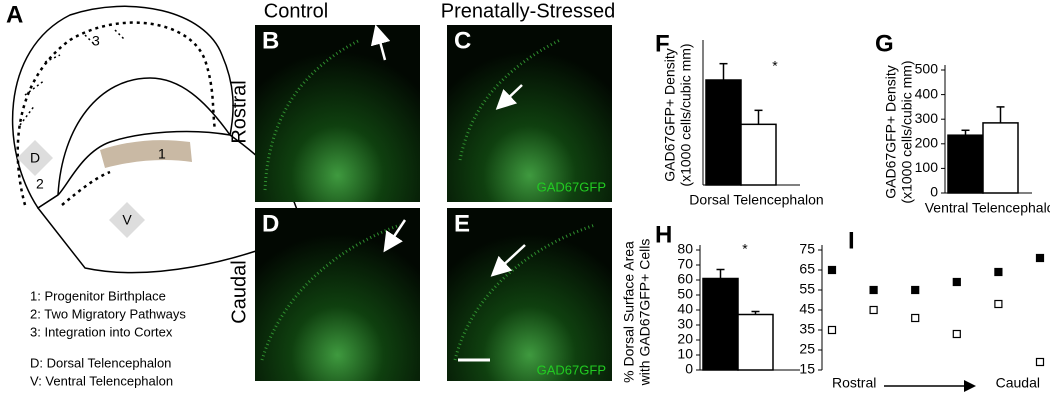  I want to click on y-tick-label: 400, so click(927, 93).